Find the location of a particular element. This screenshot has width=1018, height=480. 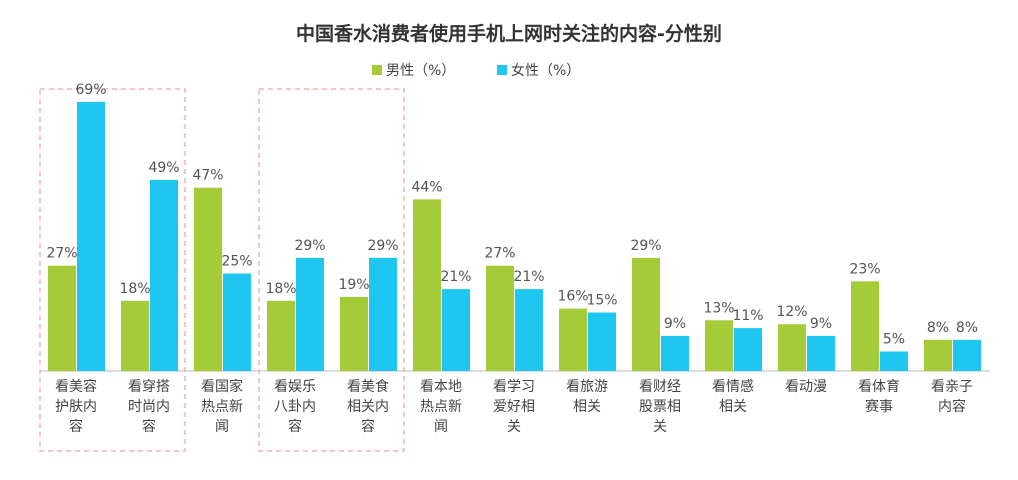

category-label: 看旅游 is located at coordinates (587, 387).